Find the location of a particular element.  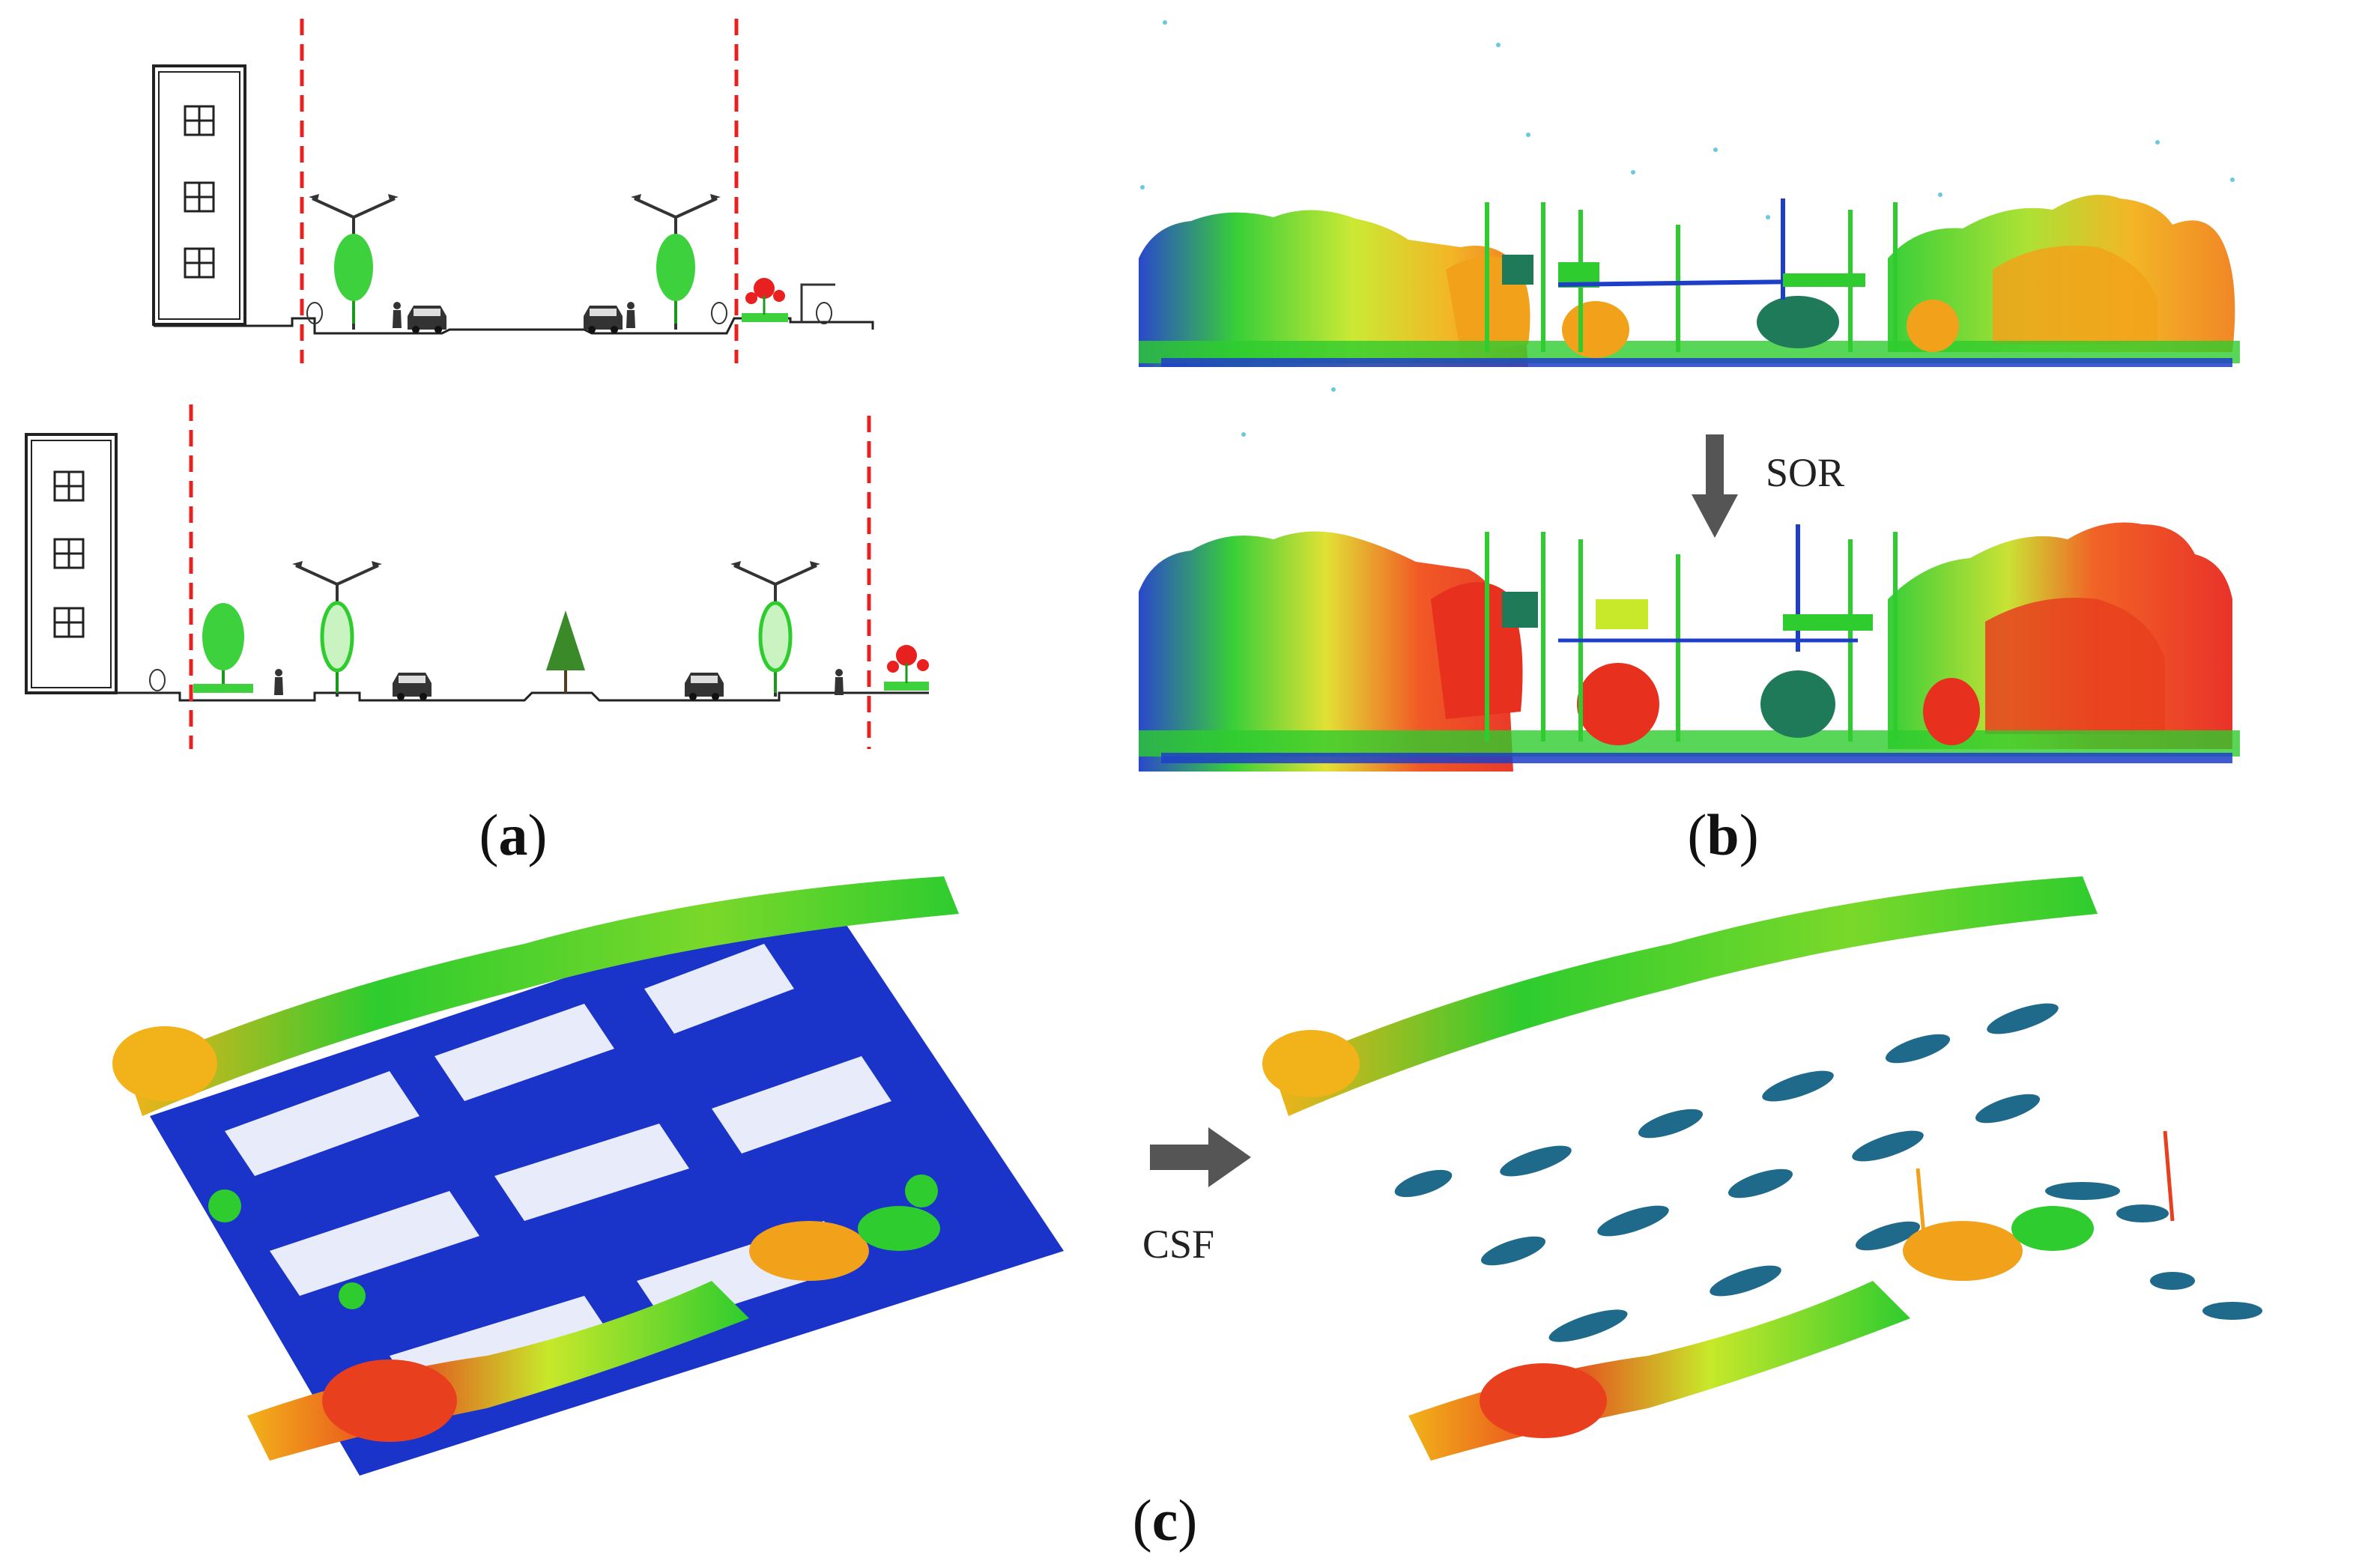

sor-arrow is located at coordinates (1715, 486).